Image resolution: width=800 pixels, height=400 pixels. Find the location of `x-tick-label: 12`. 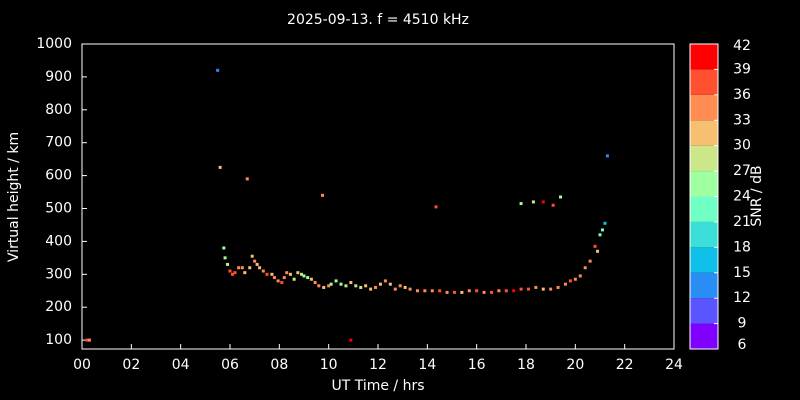

x-tick-label: 12 is located at coordinates (378, 365).